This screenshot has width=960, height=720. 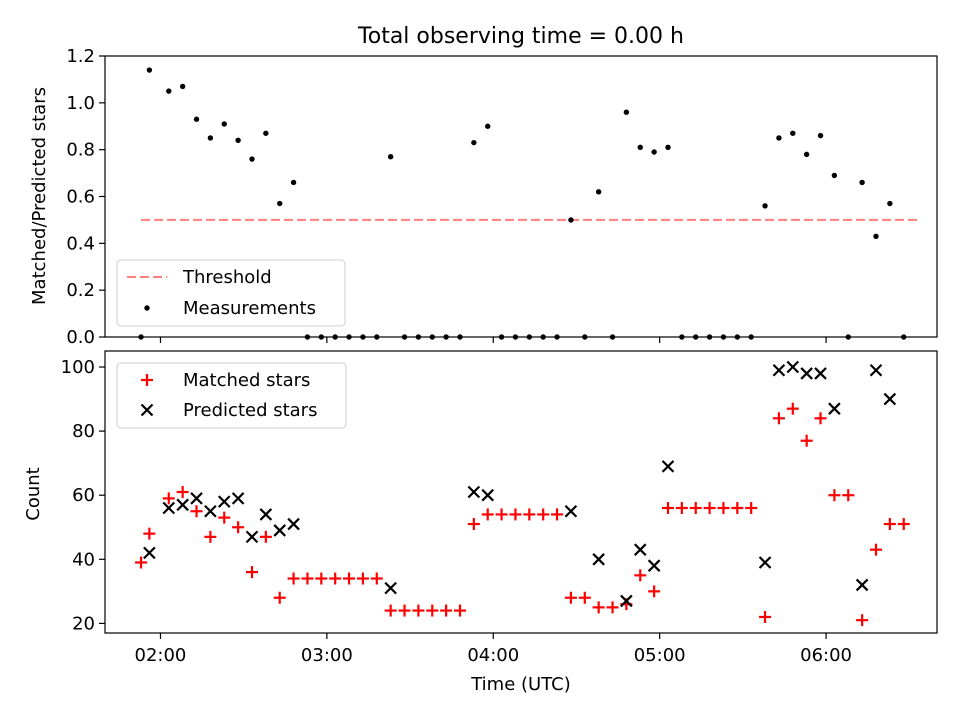 I want to click on y-tick-label: 1.0, so click(x=80, y=103).